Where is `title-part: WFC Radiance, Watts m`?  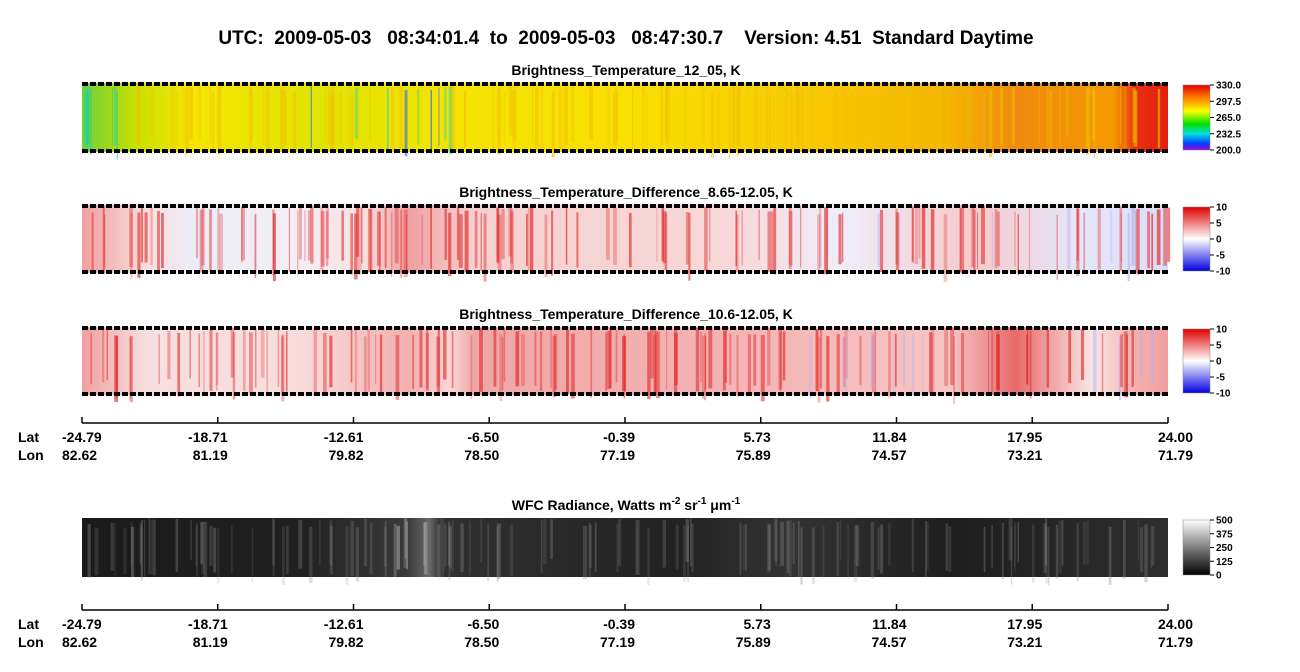 title-part: WFC Radiance, Watts m is located at coordinates (592, 505).